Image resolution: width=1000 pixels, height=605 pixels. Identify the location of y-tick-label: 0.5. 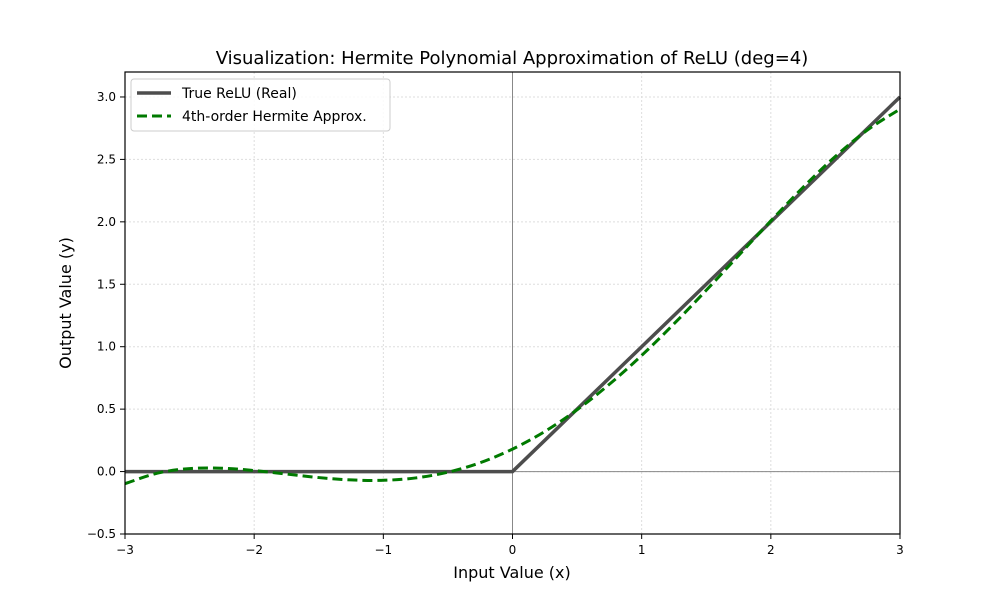
(106, 409).